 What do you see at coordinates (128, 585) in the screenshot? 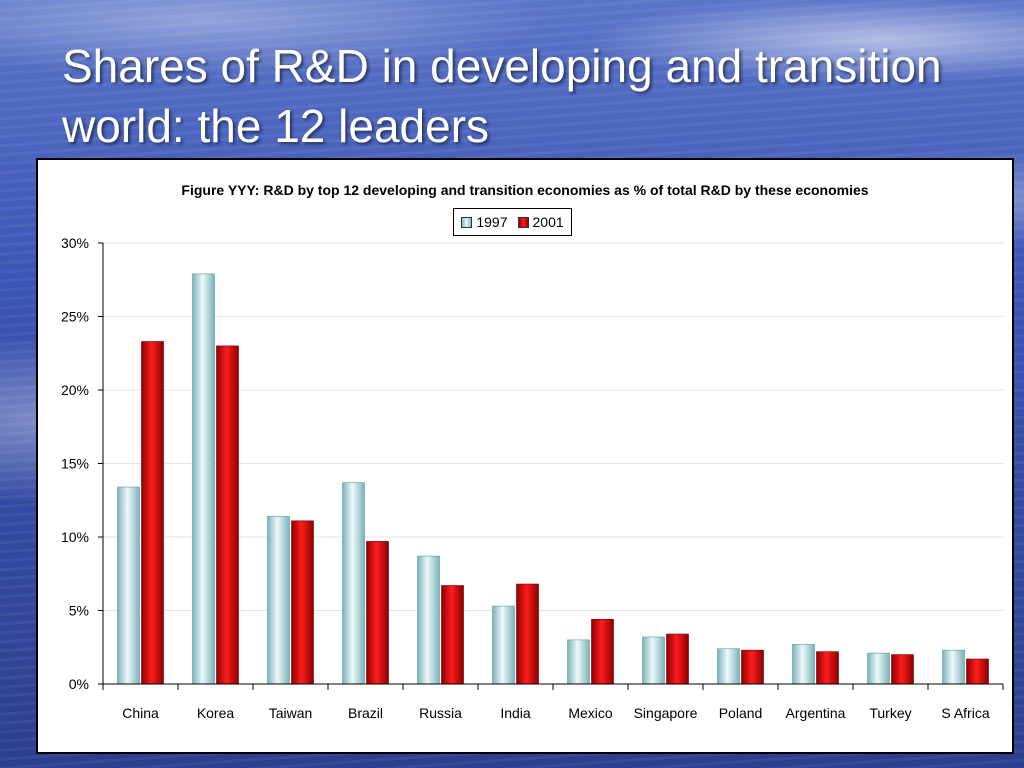
I see `bar-1997-china` at bounding box center [128, 585].